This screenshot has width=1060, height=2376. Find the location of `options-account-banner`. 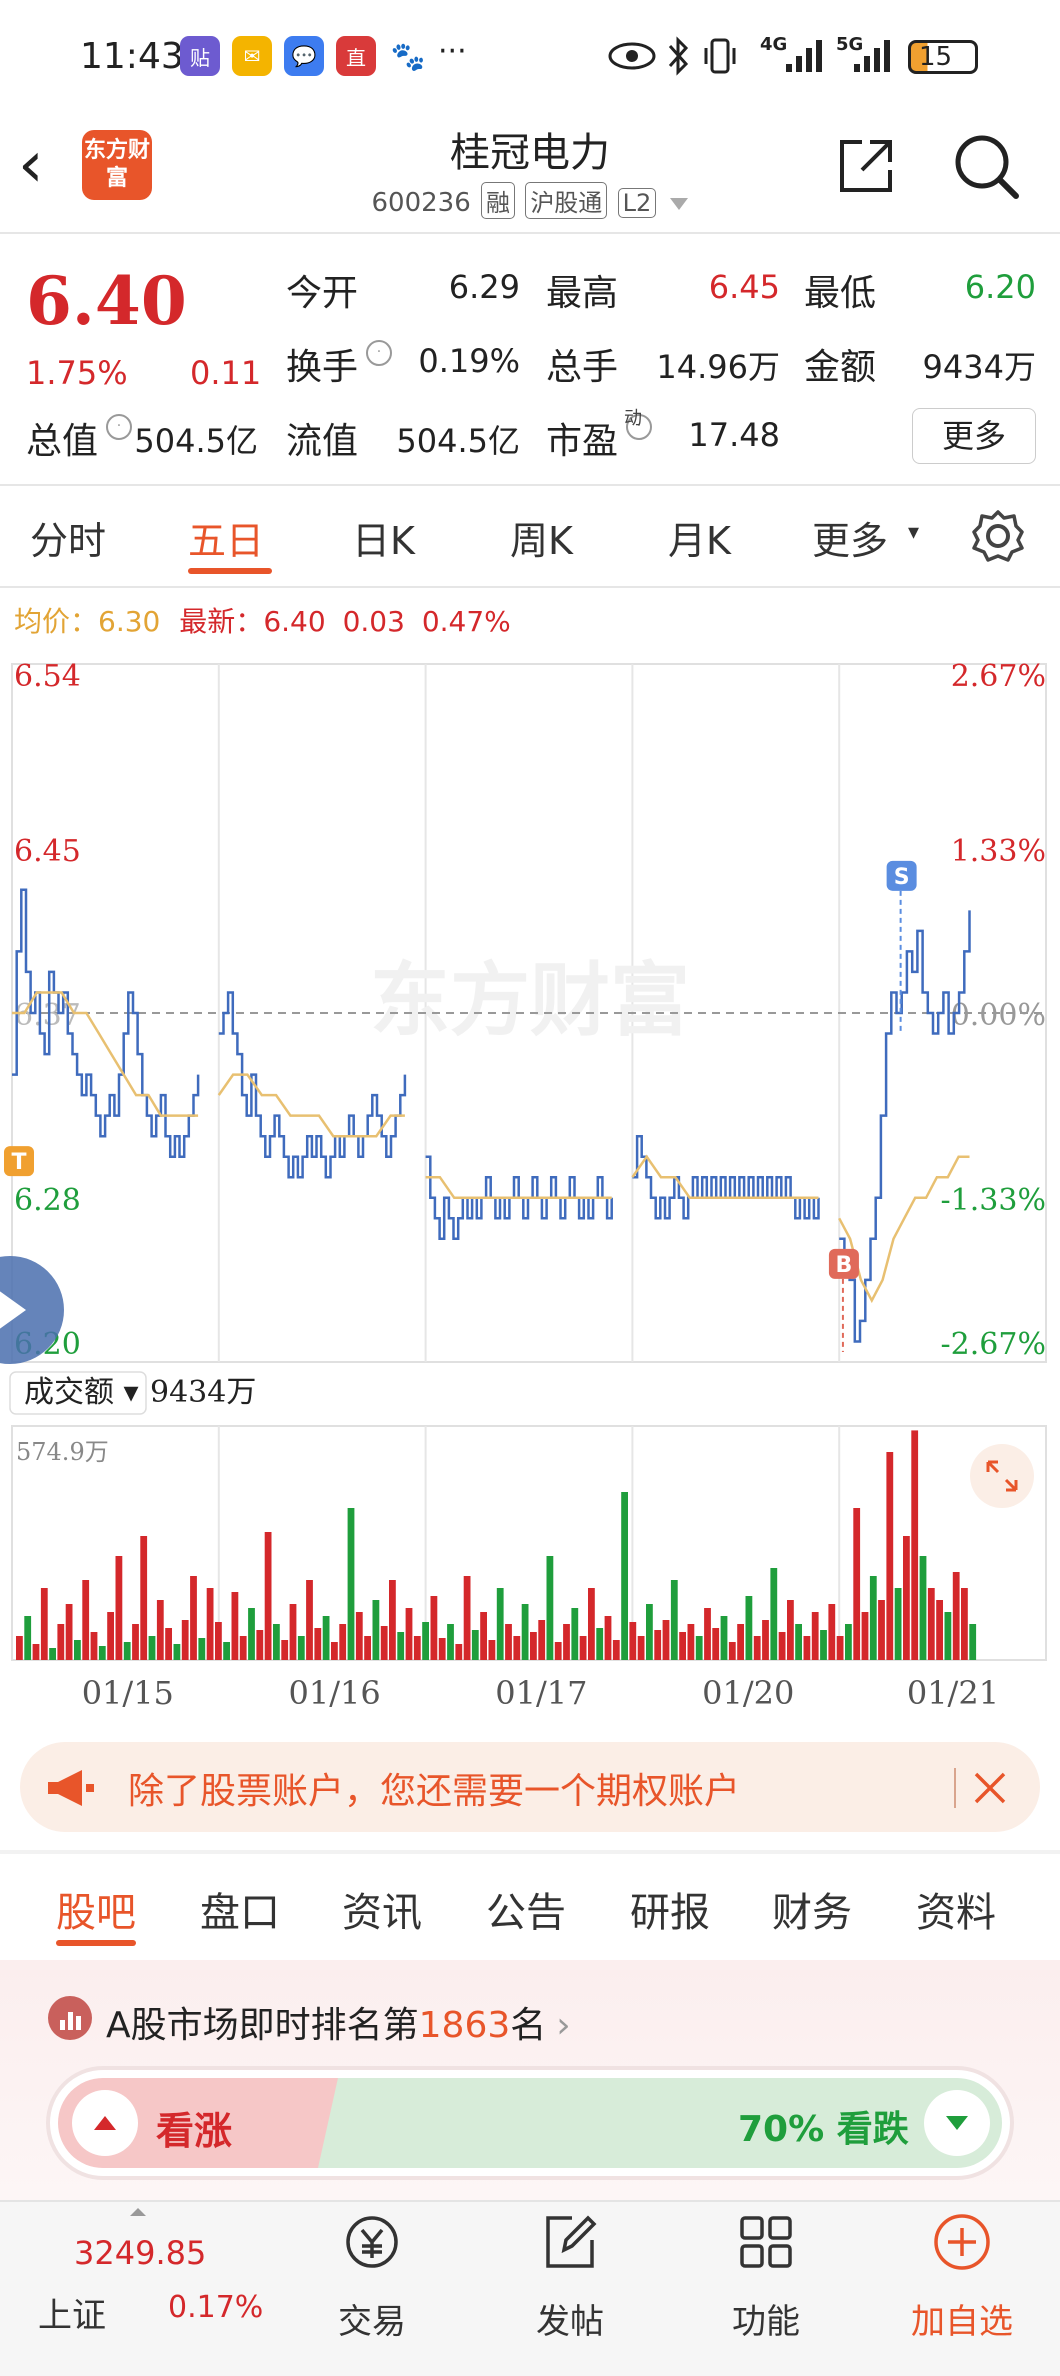

options-account-banner is located at coordinates (530, 1787).